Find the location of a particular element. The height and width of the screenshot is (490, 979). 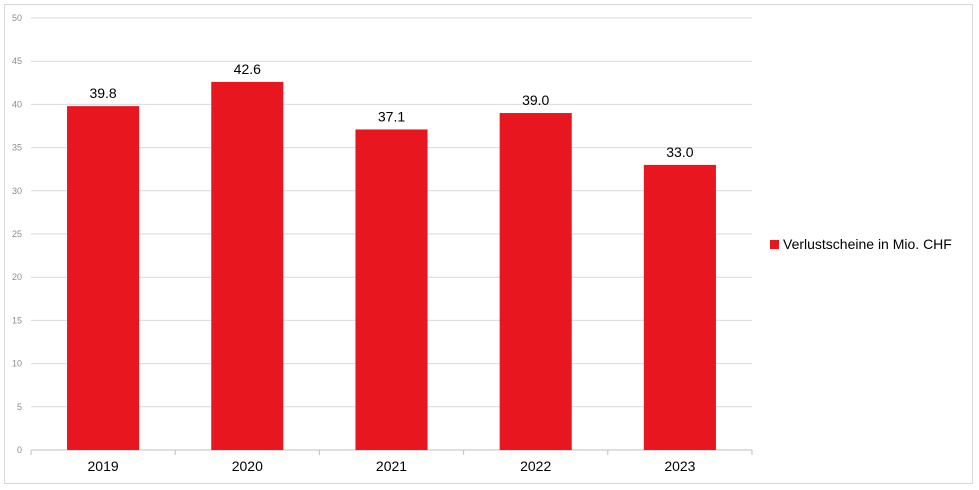

y-tick-label: 0 is located at coordinates (19, 450).